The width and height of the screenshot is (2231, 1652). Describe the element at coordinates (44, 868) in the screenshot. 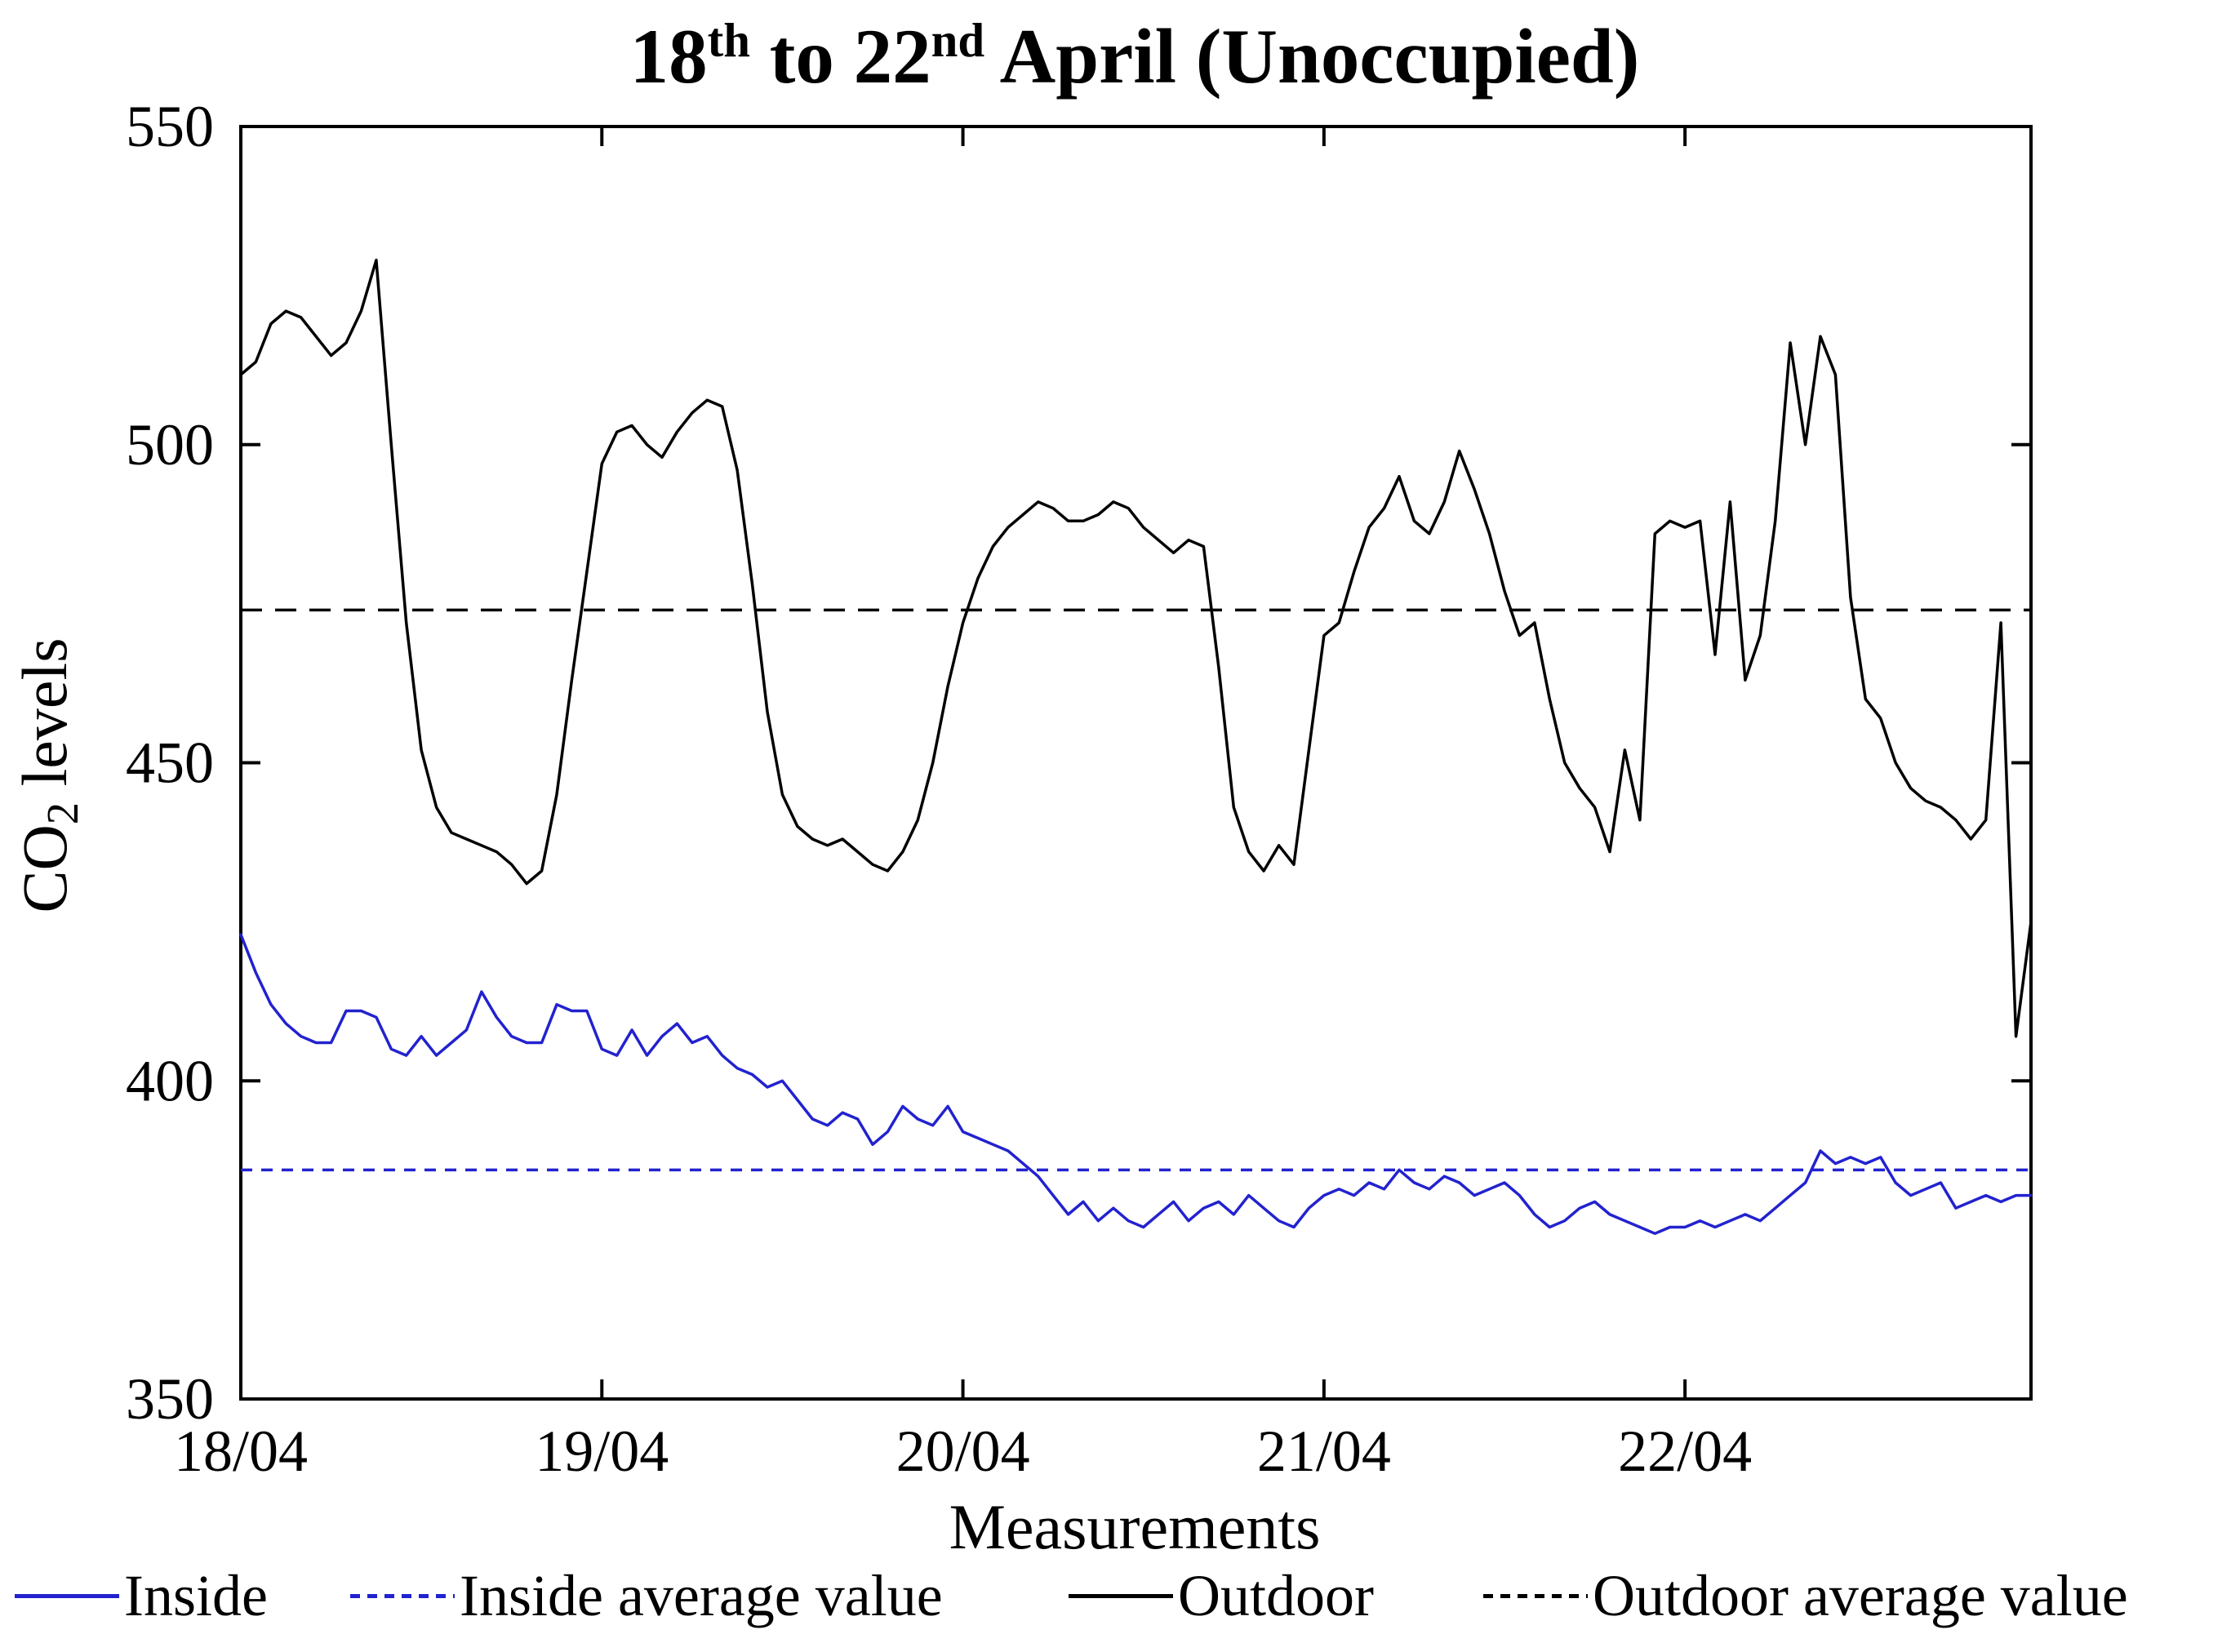

I see `y-label-co: CO` at that location.